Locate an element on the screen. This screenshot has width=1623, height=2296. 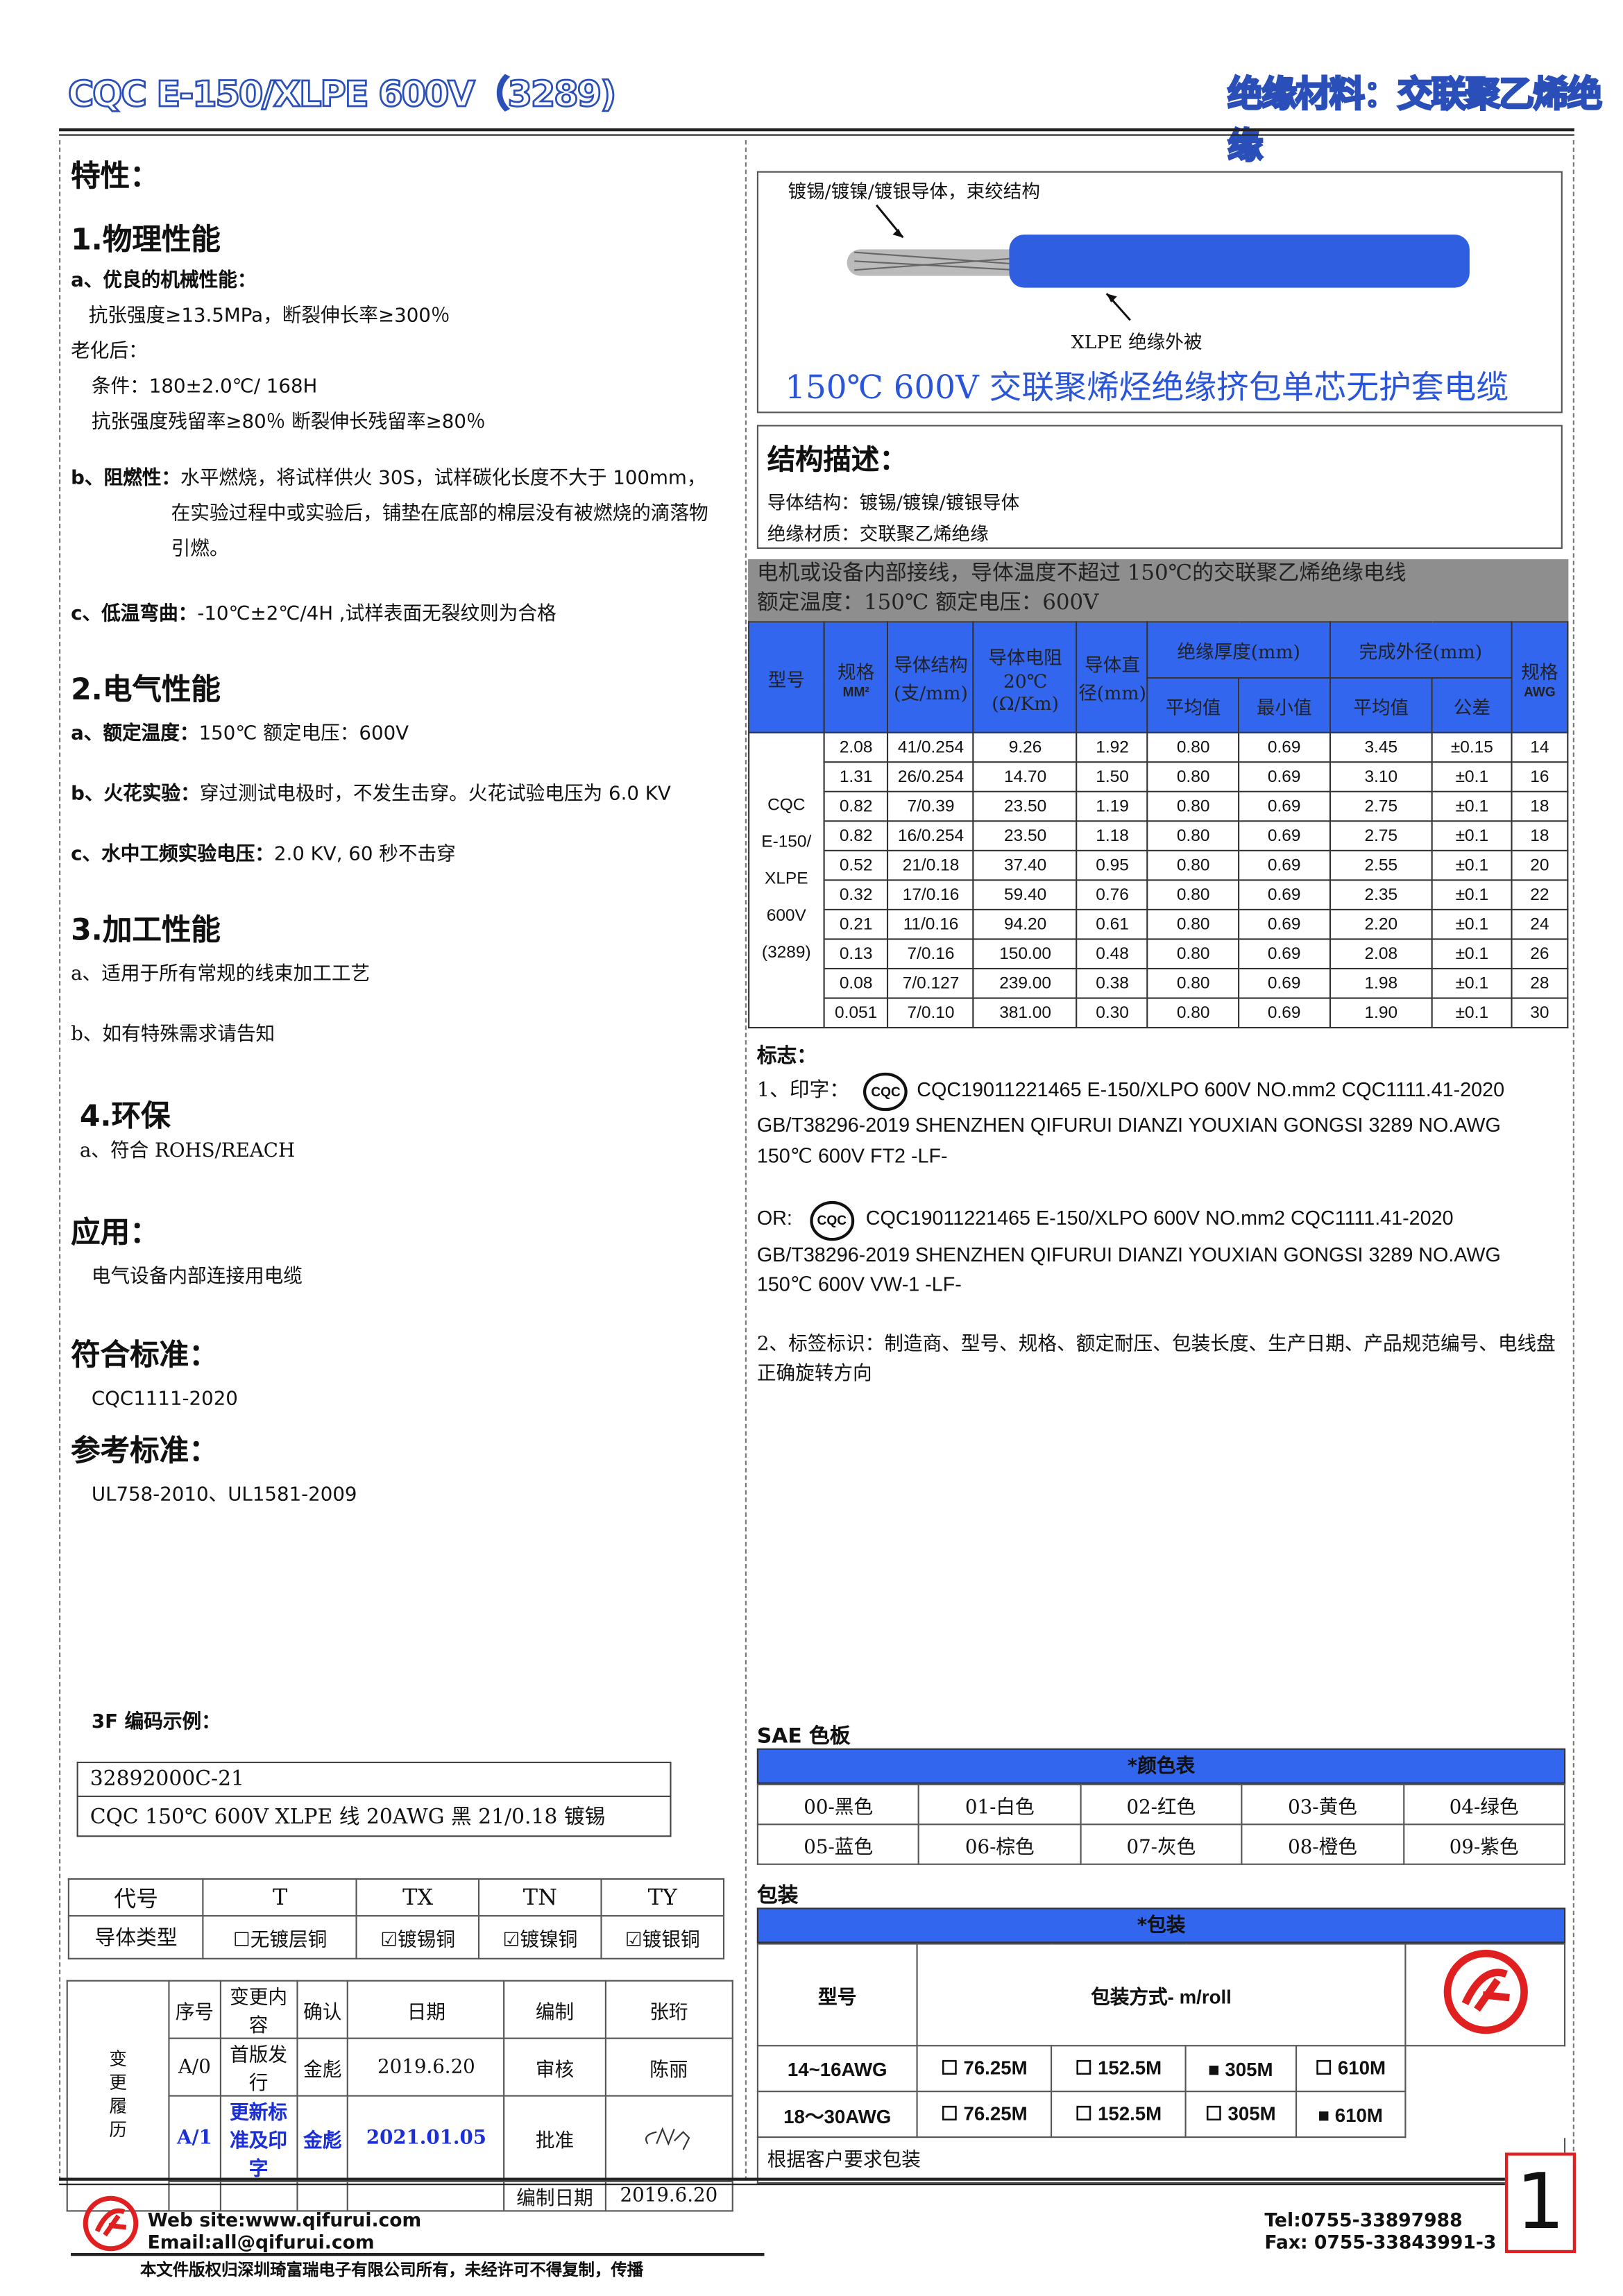
table-cell: 0.61 is located at coordinates (1112, 924).